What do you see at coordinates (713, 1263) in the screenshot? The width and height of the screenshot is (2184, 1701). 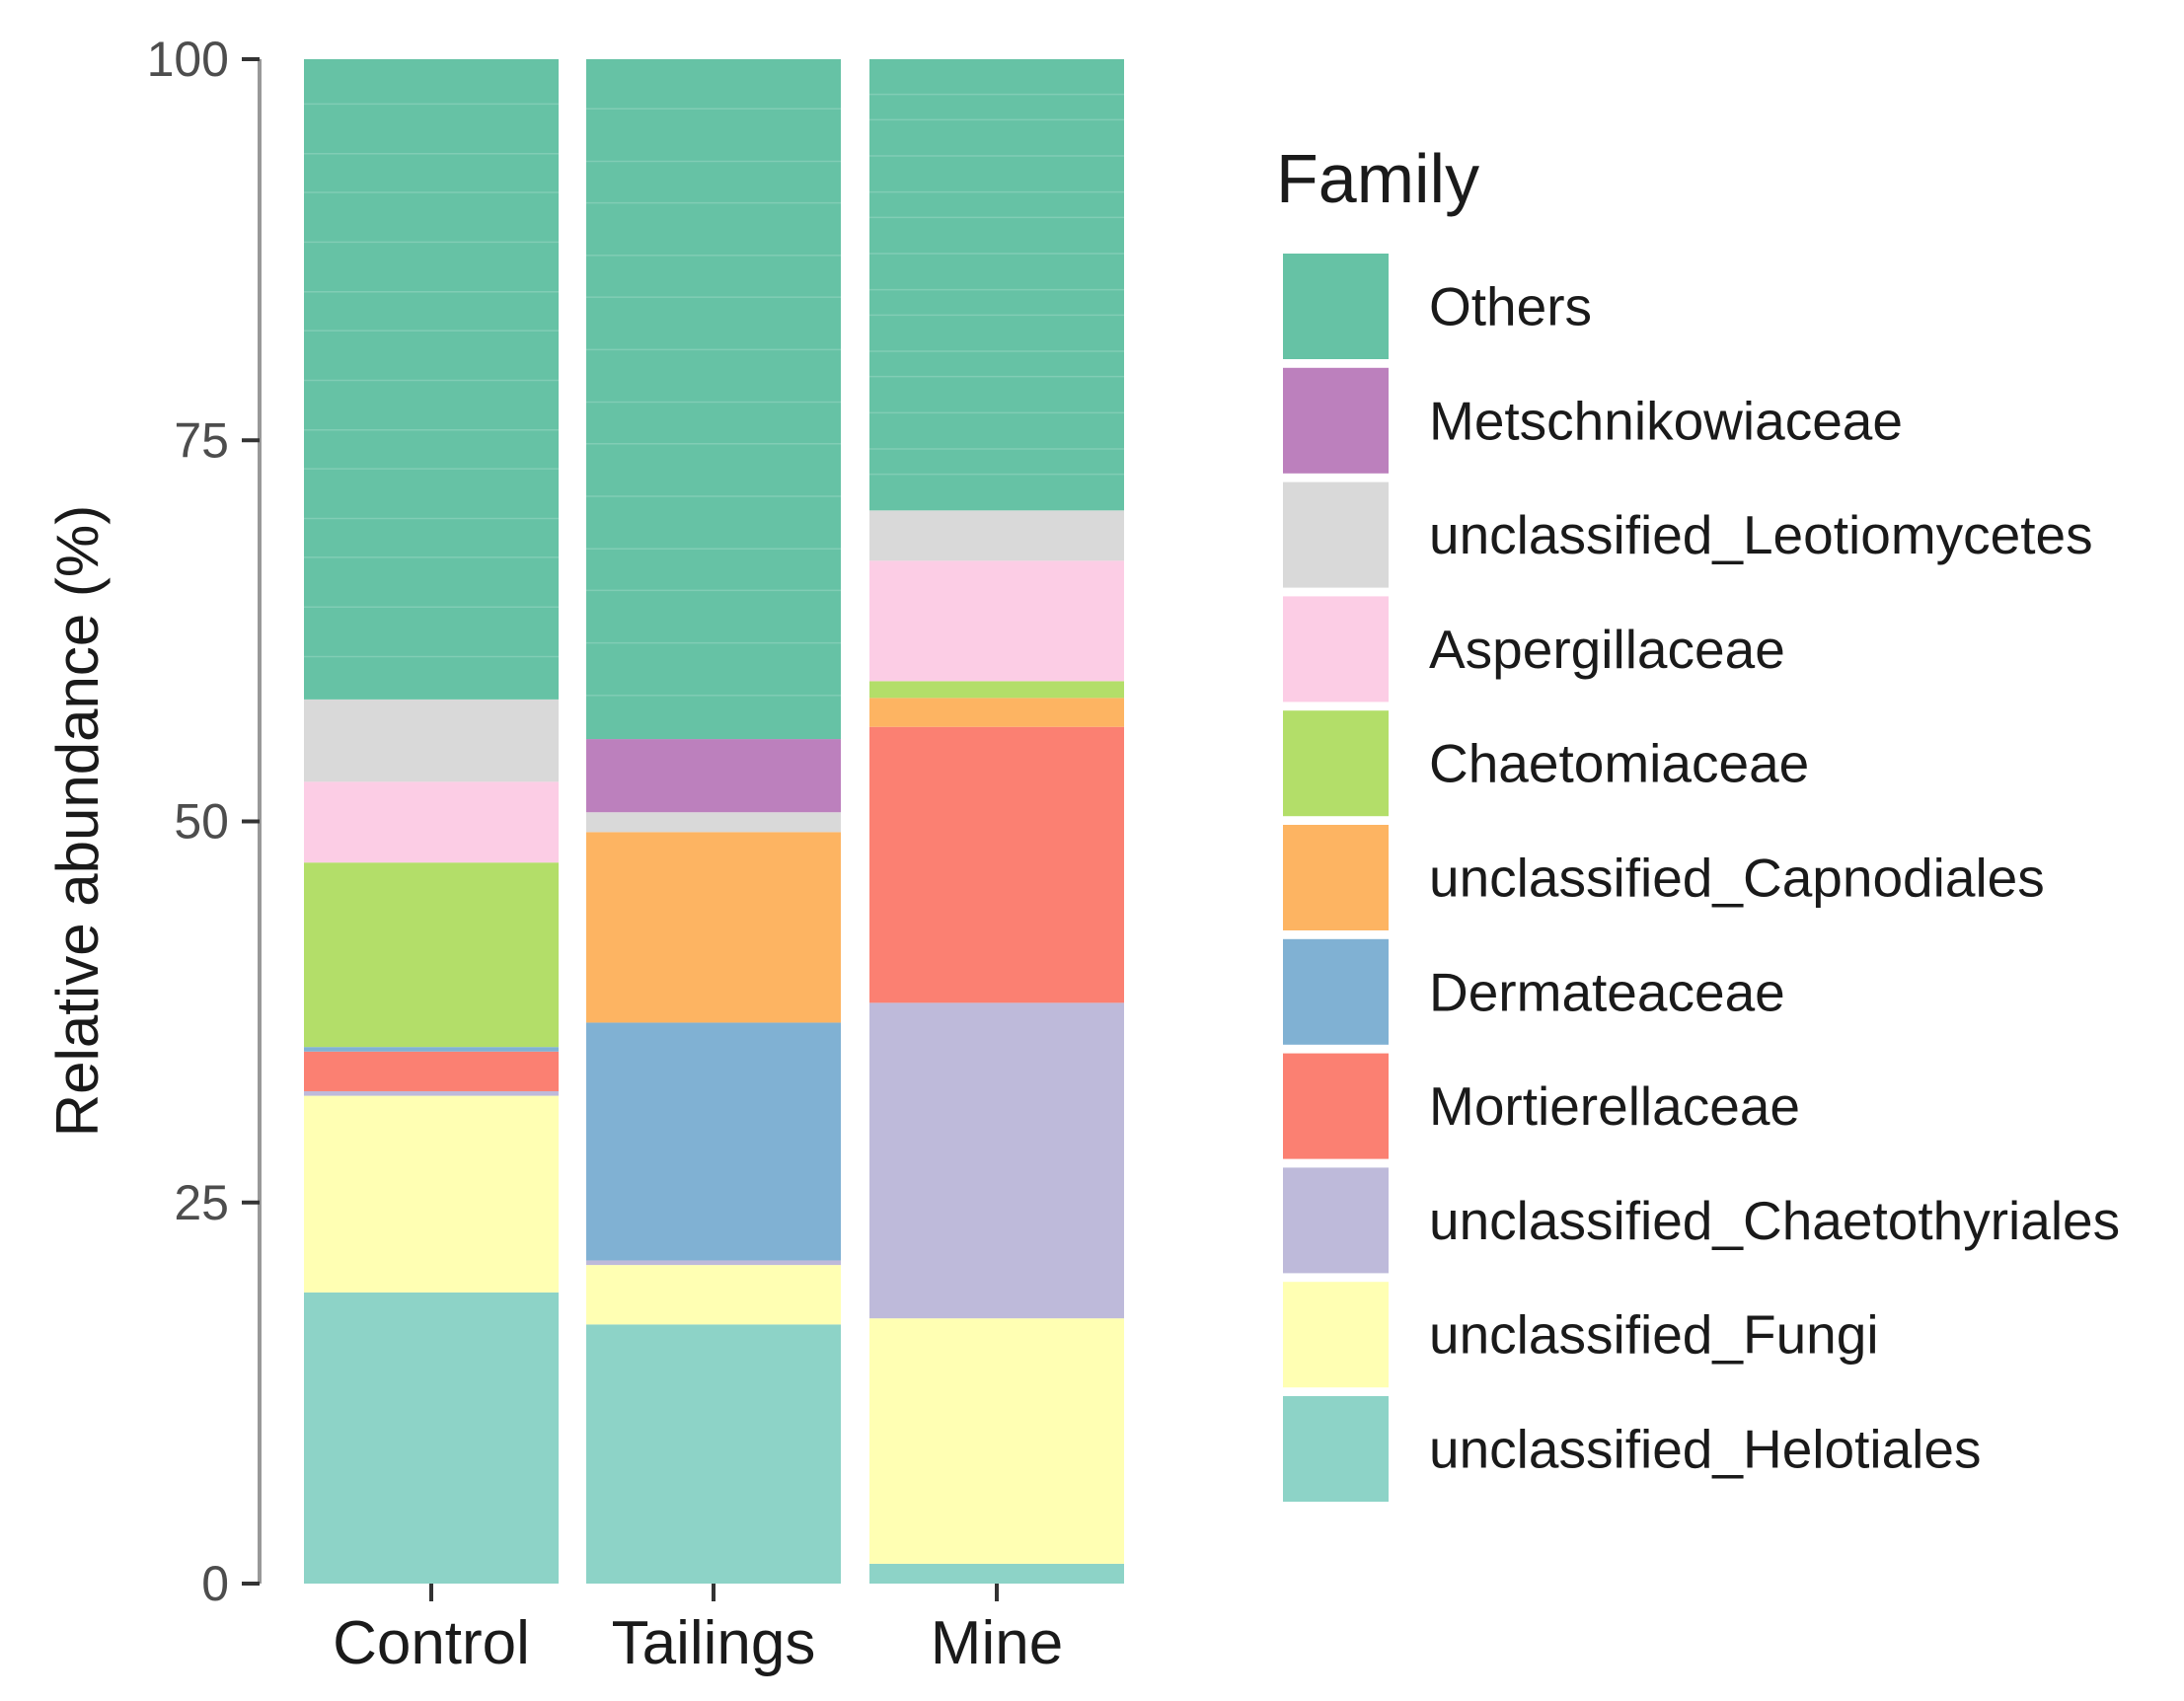 I see `bar-tailings-unclassified-chaetothyriales` at bounding box center [713, 1263].